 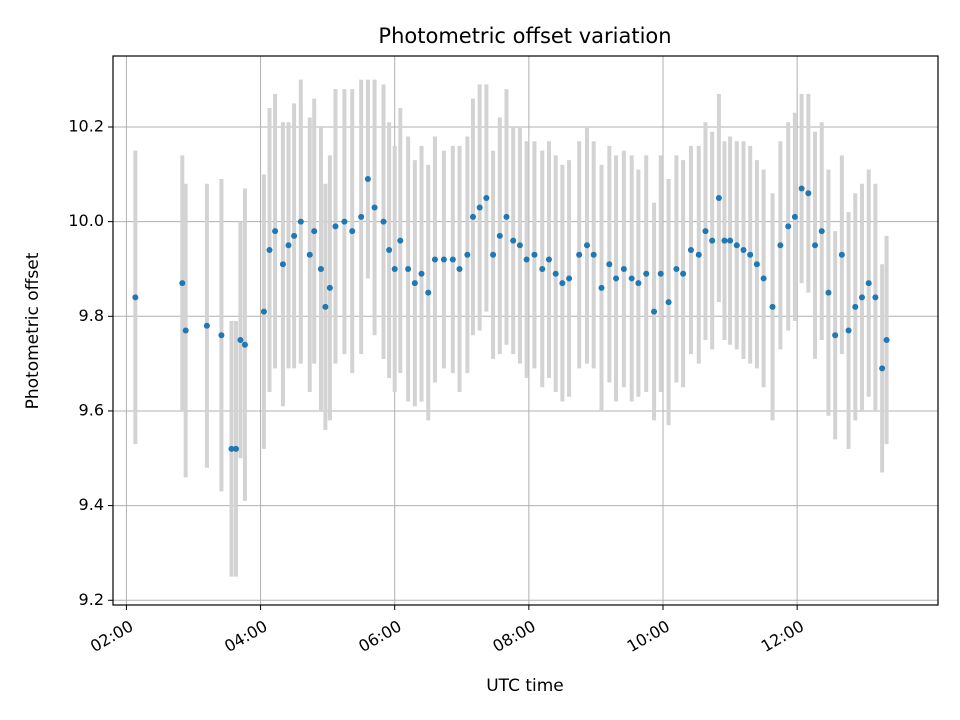 I want to click on y-axis-ticks: 9.2 9.4 9.6 9.8 10.0 10.2, so click(x=90, y=362).